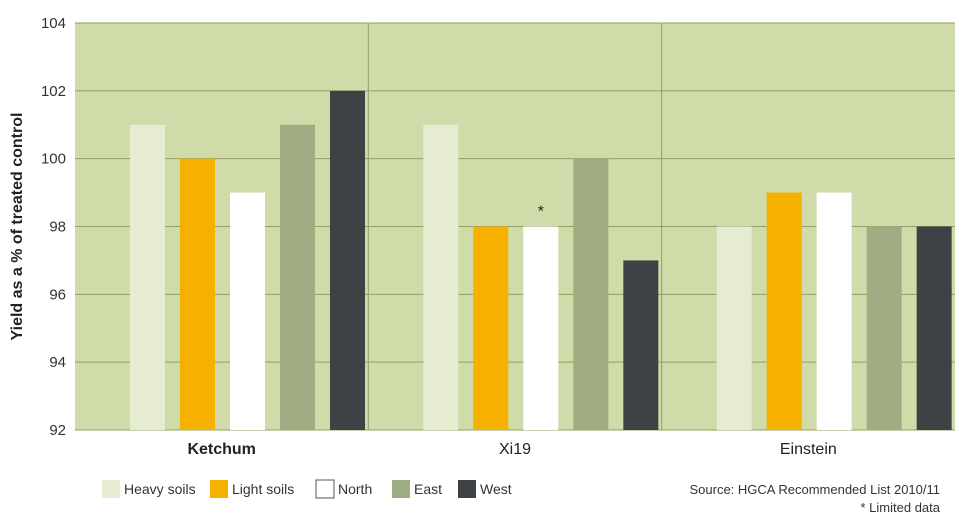  Describe the element at coordinates (221, 449) in the screenshot. I see `x-category-label-ketchum: Ketchum` at that location.